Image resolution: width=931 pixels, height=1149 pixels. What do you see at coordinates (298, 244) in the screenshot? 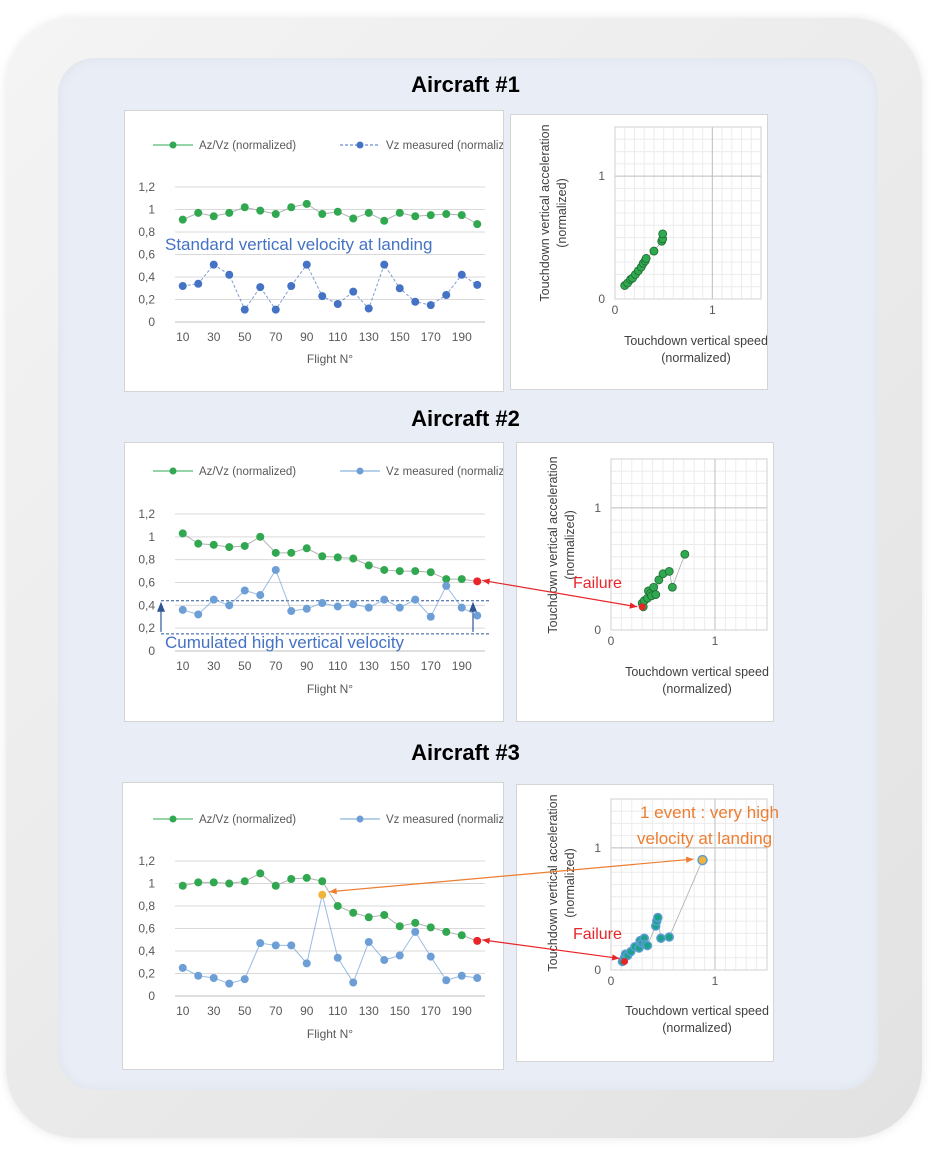
I see `chart-annotation: Standard vertical velocity at landing` at bounding box center [298, 244].